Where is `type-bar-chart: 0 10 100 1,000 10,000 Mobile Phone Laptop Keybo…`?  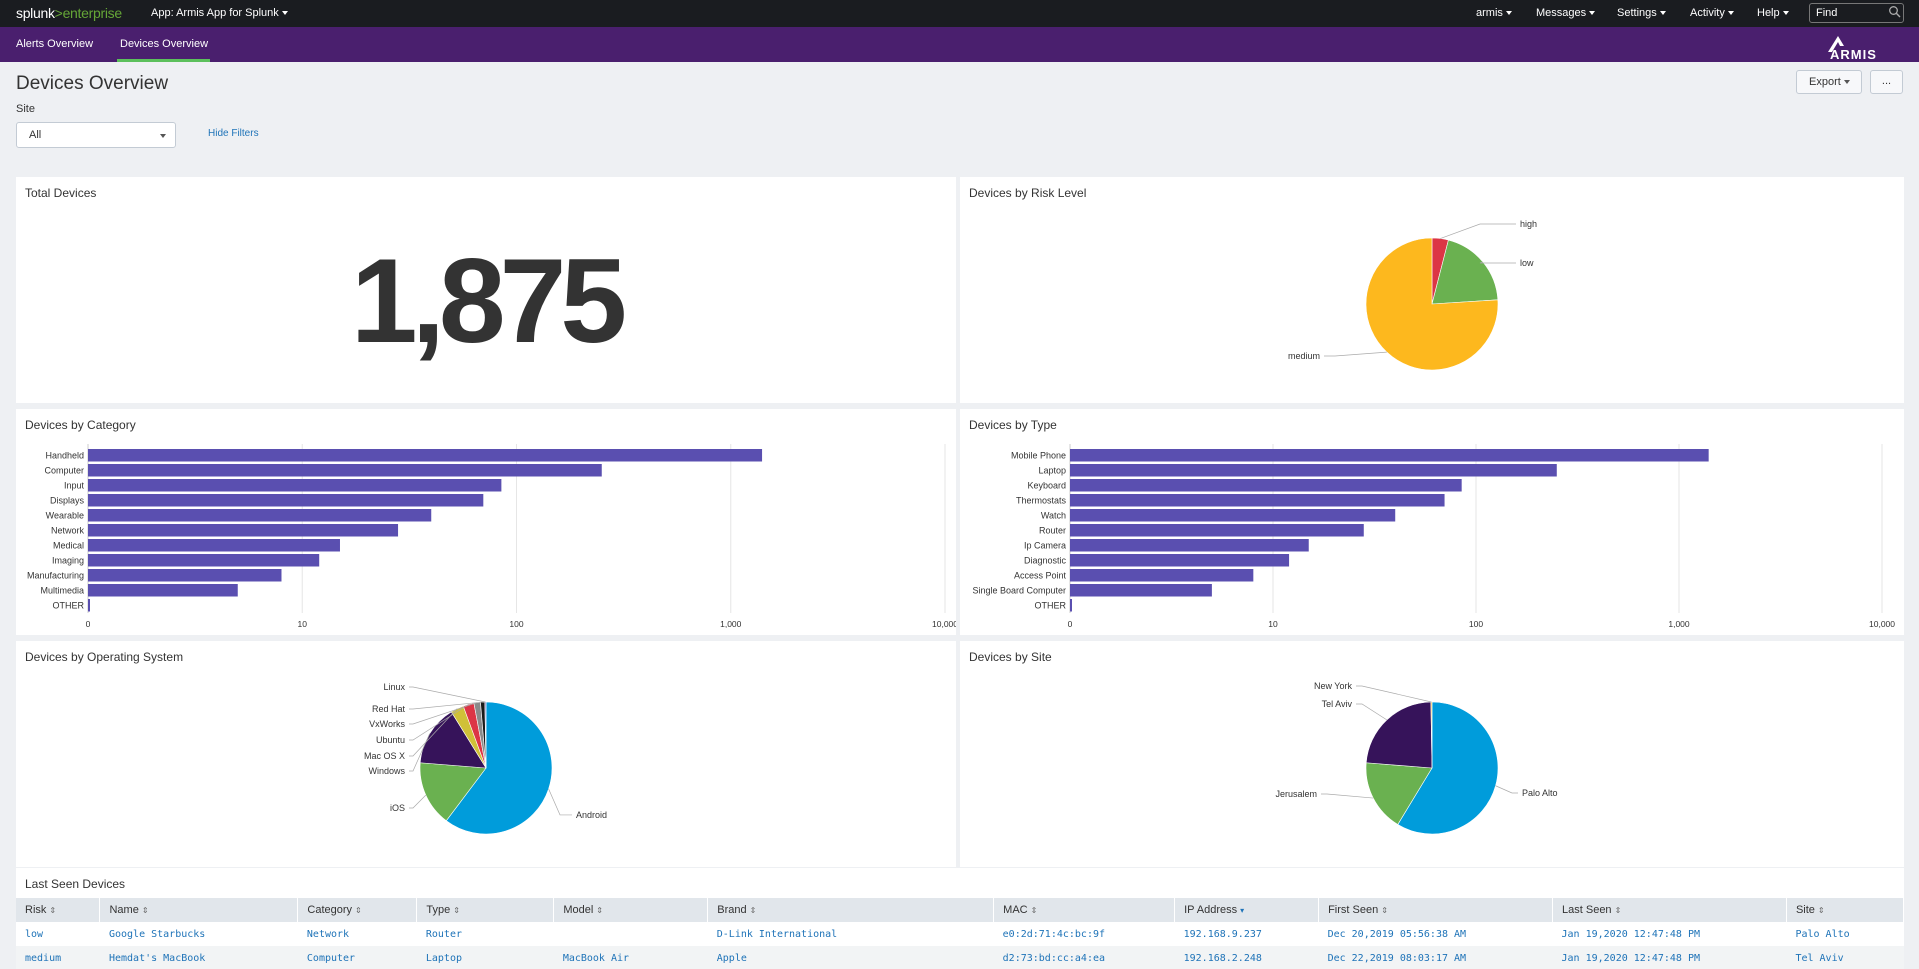
type-bar-chart: 0 10 100 1,000 10,000 Mobile Phone Laptop Keybo… is located at coordinates (1433, 536).